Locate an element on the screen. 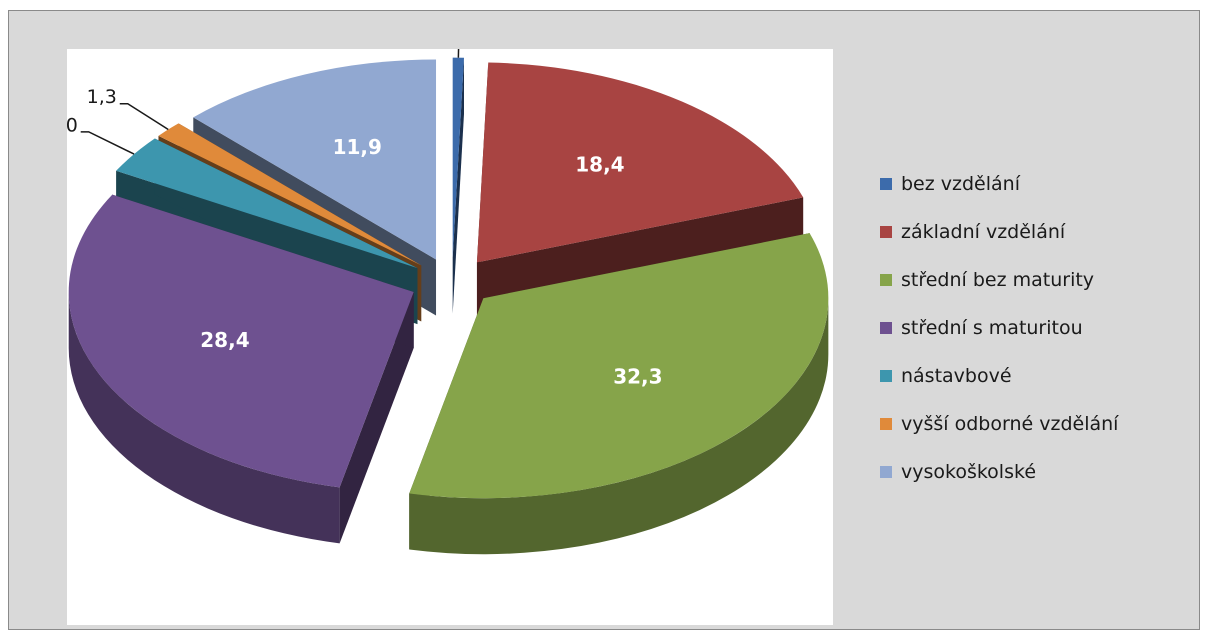 The width and height of the screenshot is (1205, 634). legend-item: vyšší odborné vzdělání is located at coordinates (1040, 424).